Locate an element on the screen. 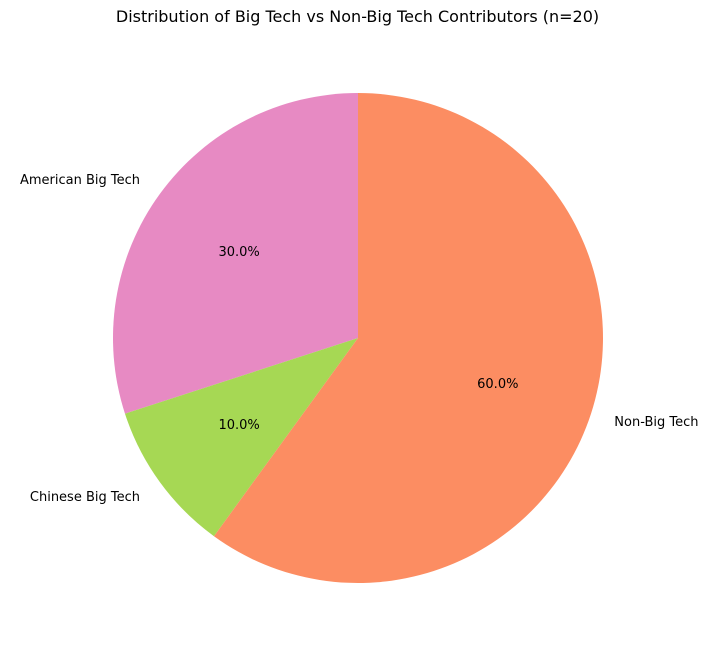 The height and width of the screenshot is (658, 715). slice-label-non-big-tech: Non-Big Tech is located at coordinates (656, 422).